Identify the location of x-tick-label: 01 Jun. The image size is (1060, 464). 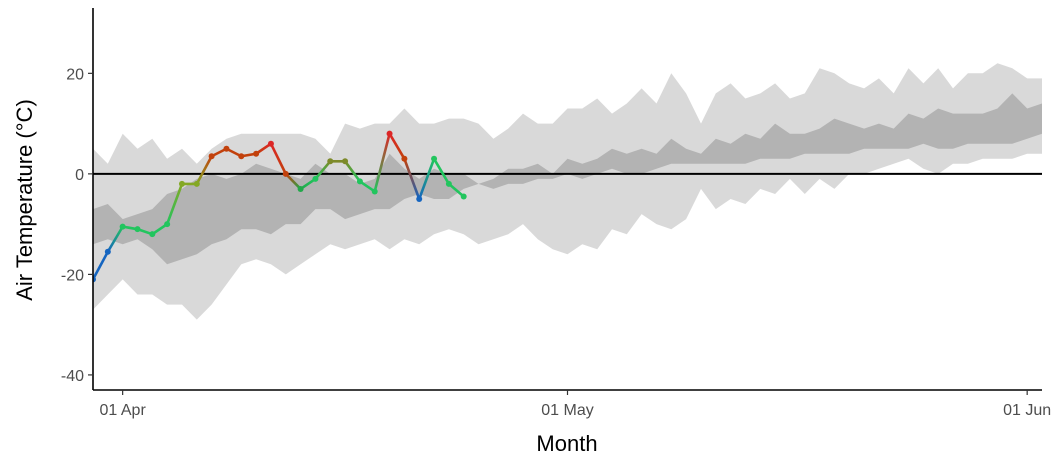
(1027, 410).